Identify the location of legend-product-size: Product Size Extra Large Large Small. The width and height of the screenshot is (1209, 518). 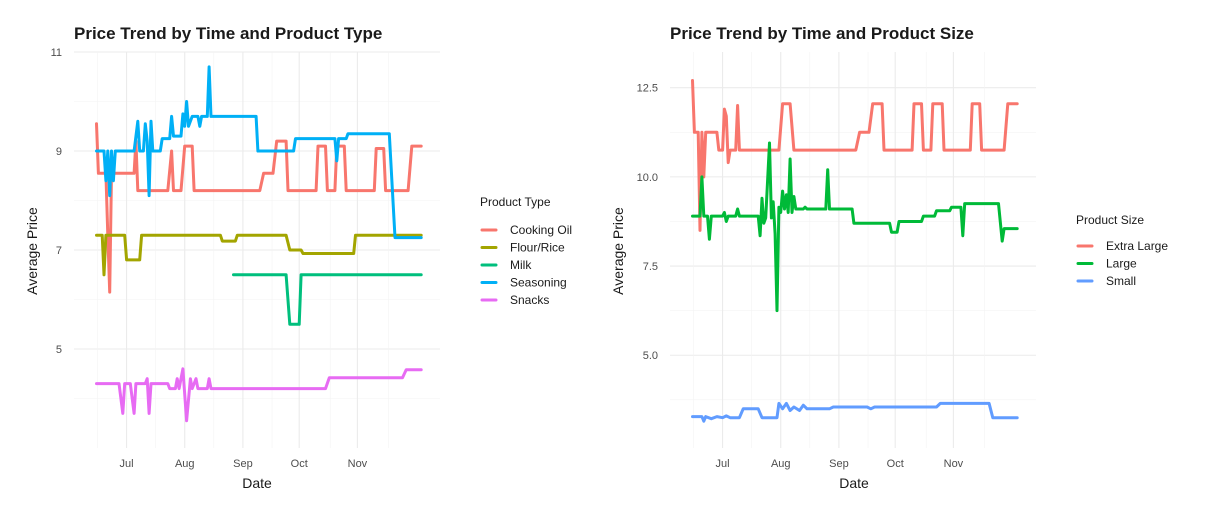
(1122, 250).